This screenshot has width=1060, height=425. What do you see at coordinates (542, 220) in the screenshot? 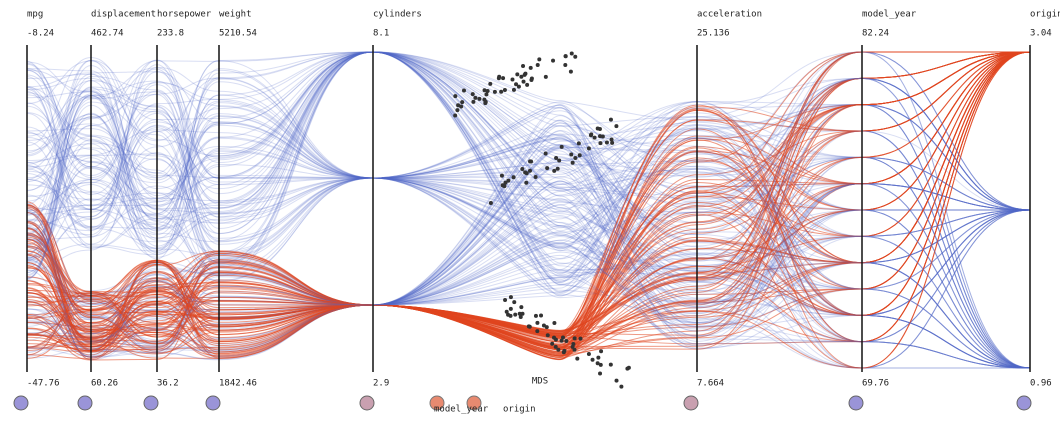
I see `mds-points` at bounding box center [542, 220].